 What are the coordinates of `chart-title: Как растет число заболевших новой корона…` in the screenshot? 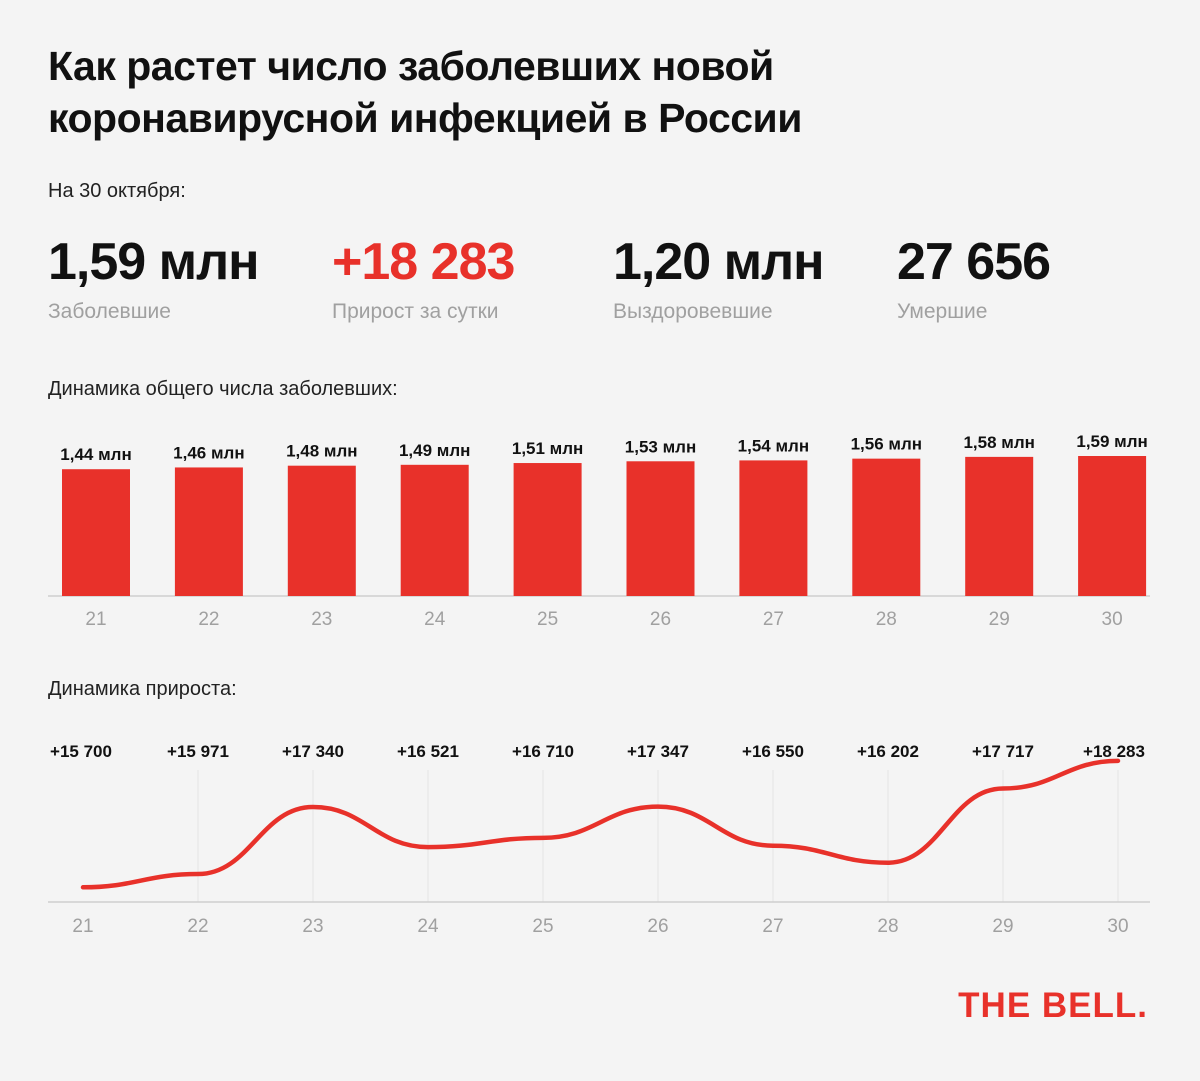 It's located at (425, 92).